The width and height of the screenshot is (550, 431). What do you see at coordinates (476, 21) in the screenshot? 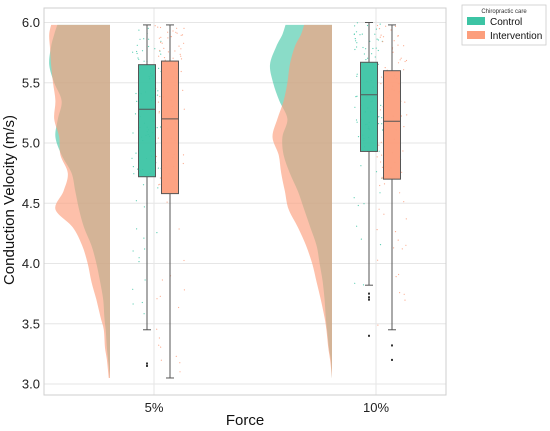
I see `legend-swatch-control` at bounding box center [476, 21].